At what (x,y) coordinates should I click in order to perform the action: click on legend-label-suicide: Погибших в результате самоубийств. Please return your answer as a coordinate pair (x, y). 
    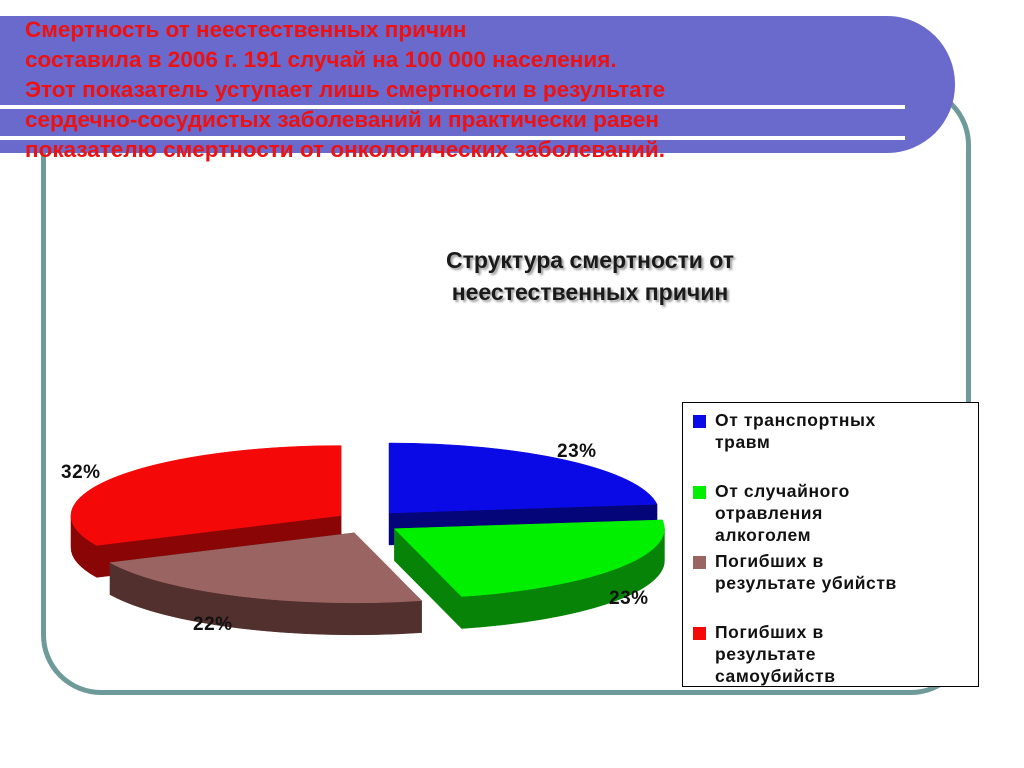
    Looking at the image, I should click on (775, 654).